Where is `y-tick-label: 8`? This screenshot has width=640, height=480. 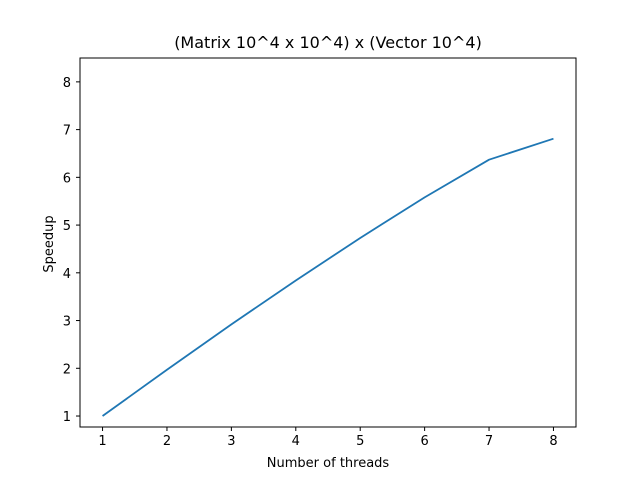
y-tick-label: 8 is located at coordinates (67, 83).